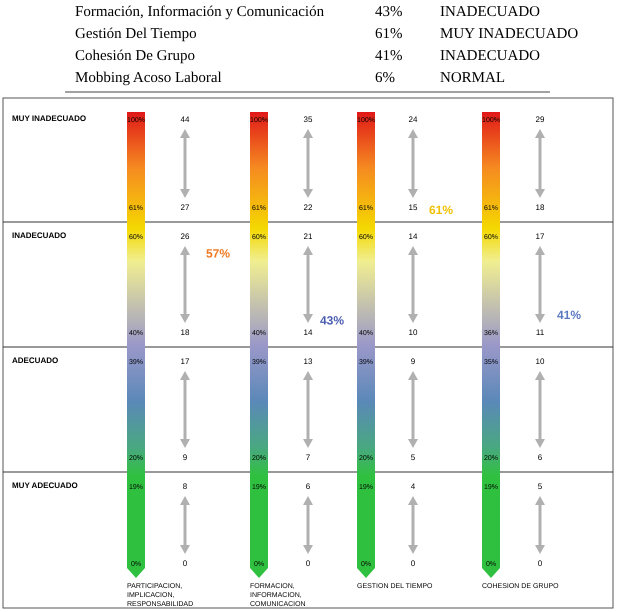  What do you see at coordinates (388, 56) in the screenshot?
I see `text: 41%` at bounding box center [388, 56].